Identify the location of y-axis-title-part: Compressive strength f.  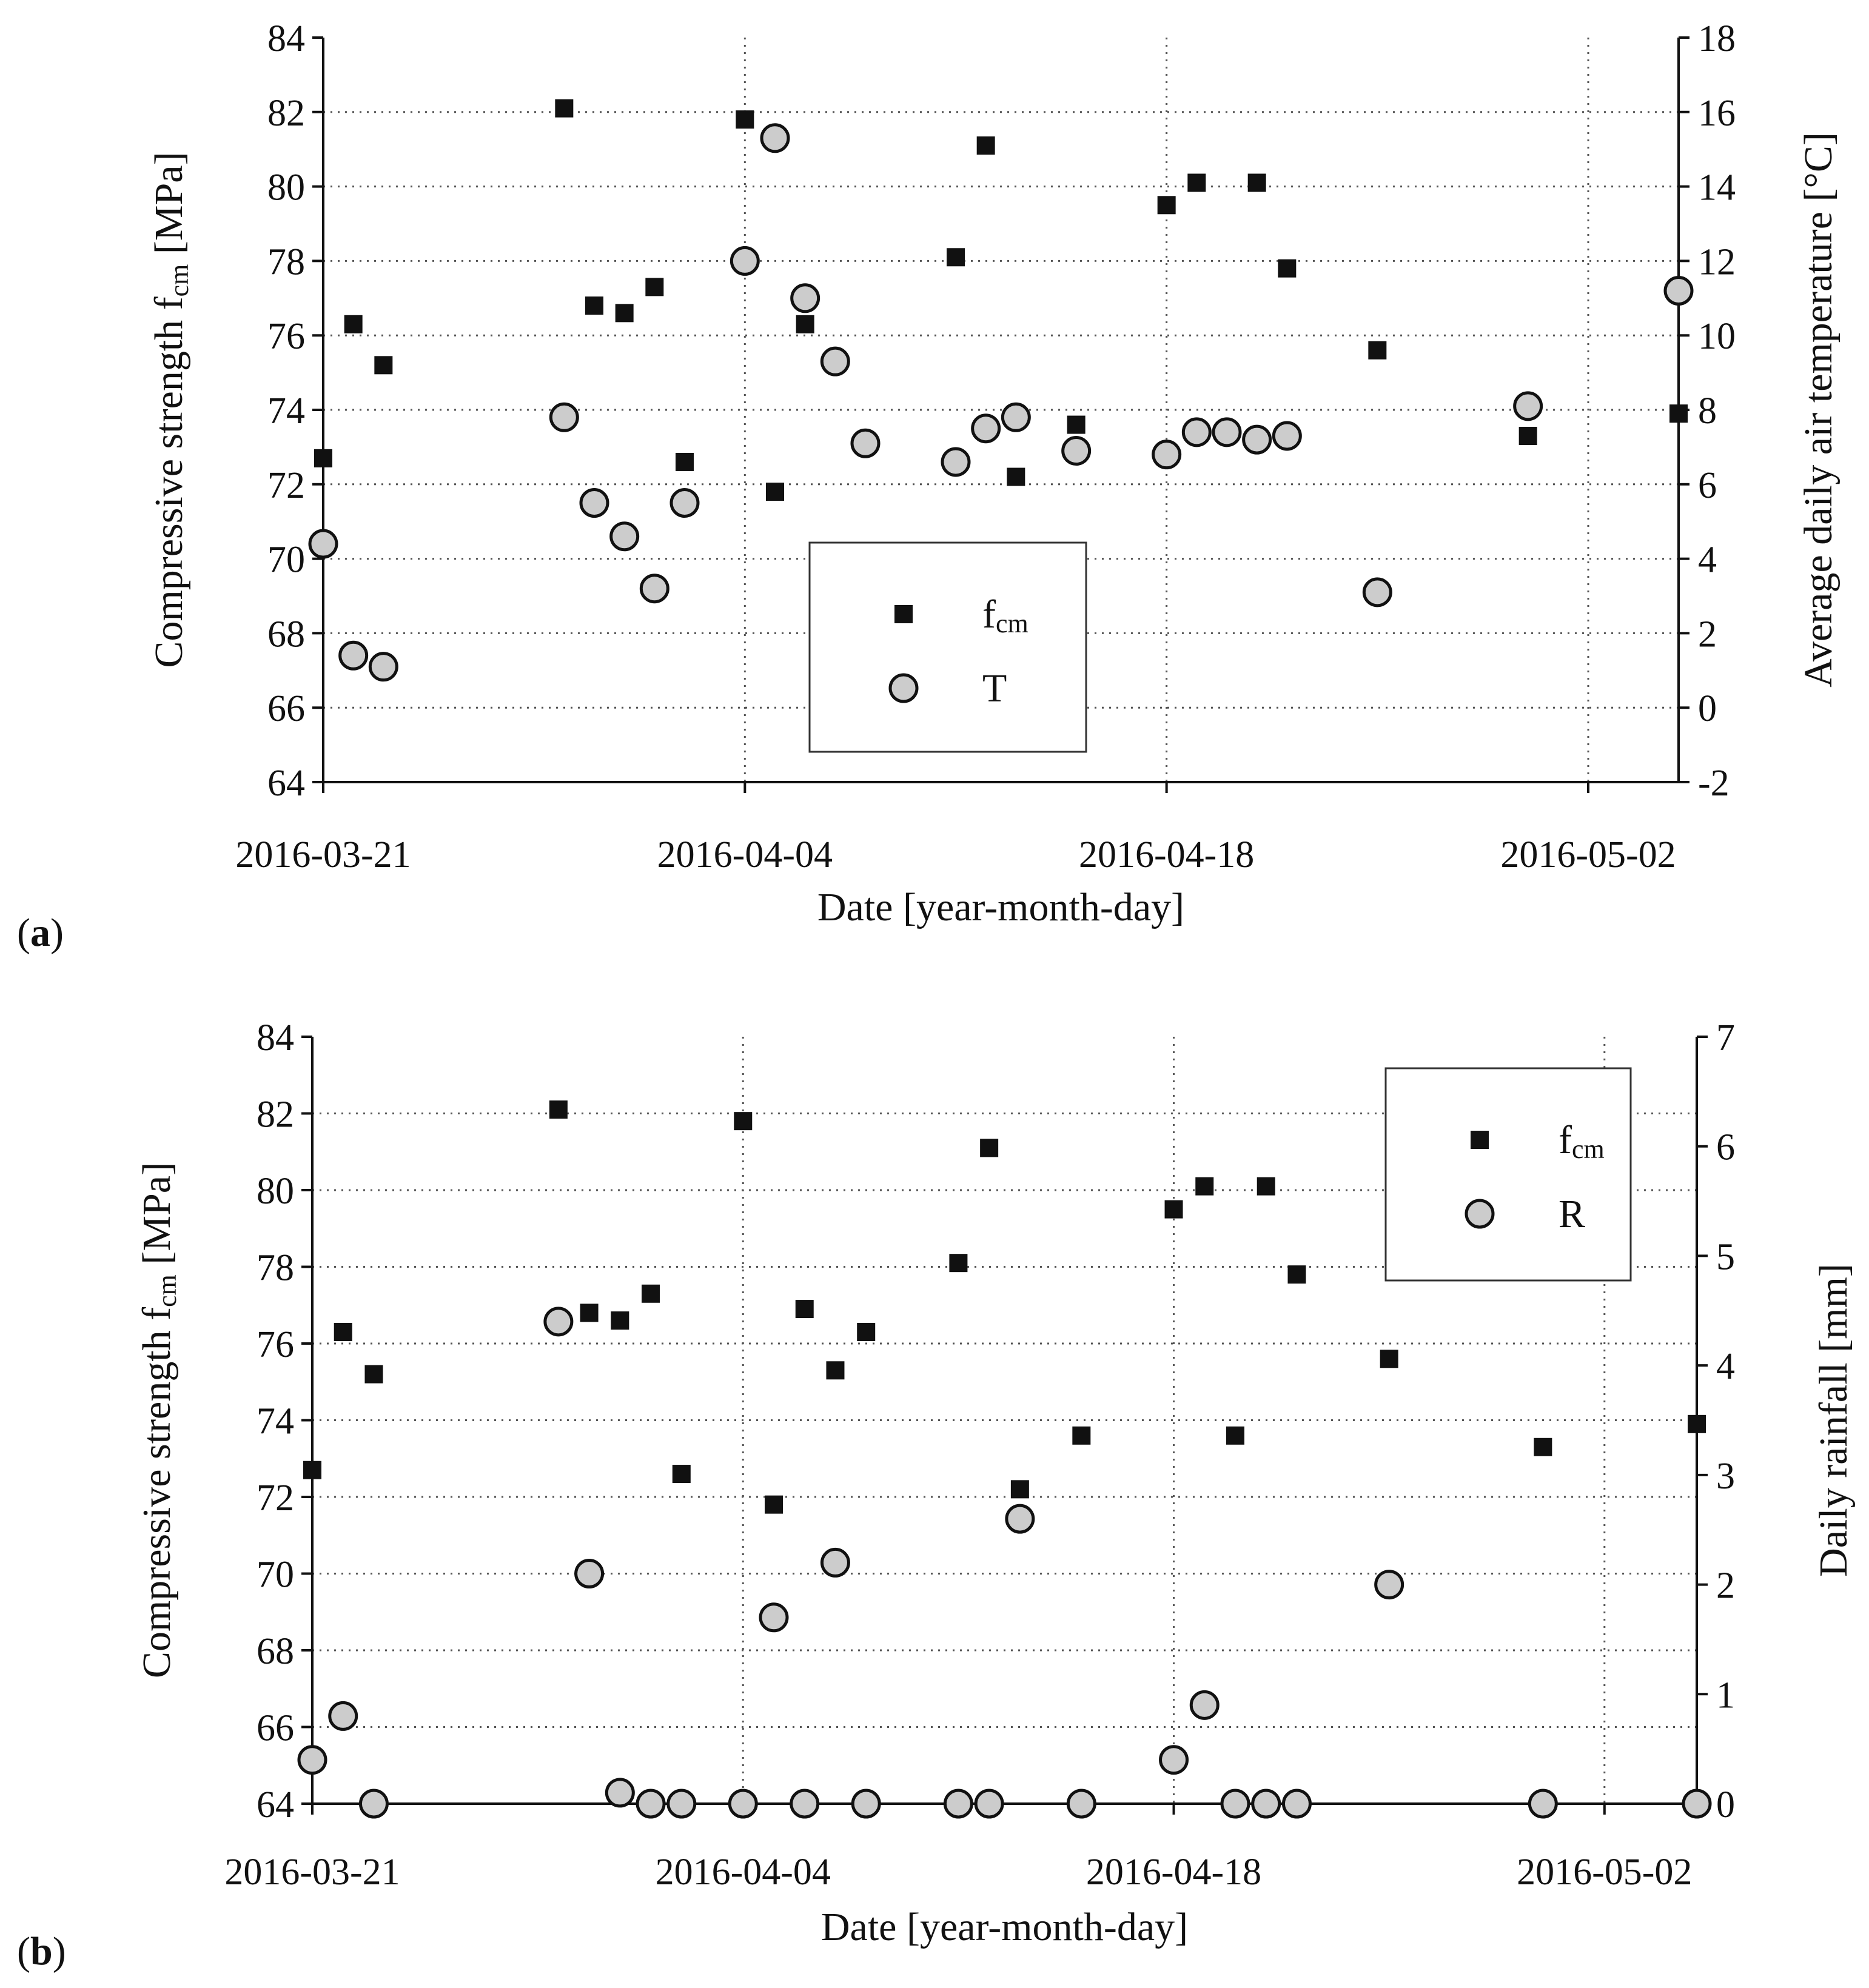
(157, 1492).